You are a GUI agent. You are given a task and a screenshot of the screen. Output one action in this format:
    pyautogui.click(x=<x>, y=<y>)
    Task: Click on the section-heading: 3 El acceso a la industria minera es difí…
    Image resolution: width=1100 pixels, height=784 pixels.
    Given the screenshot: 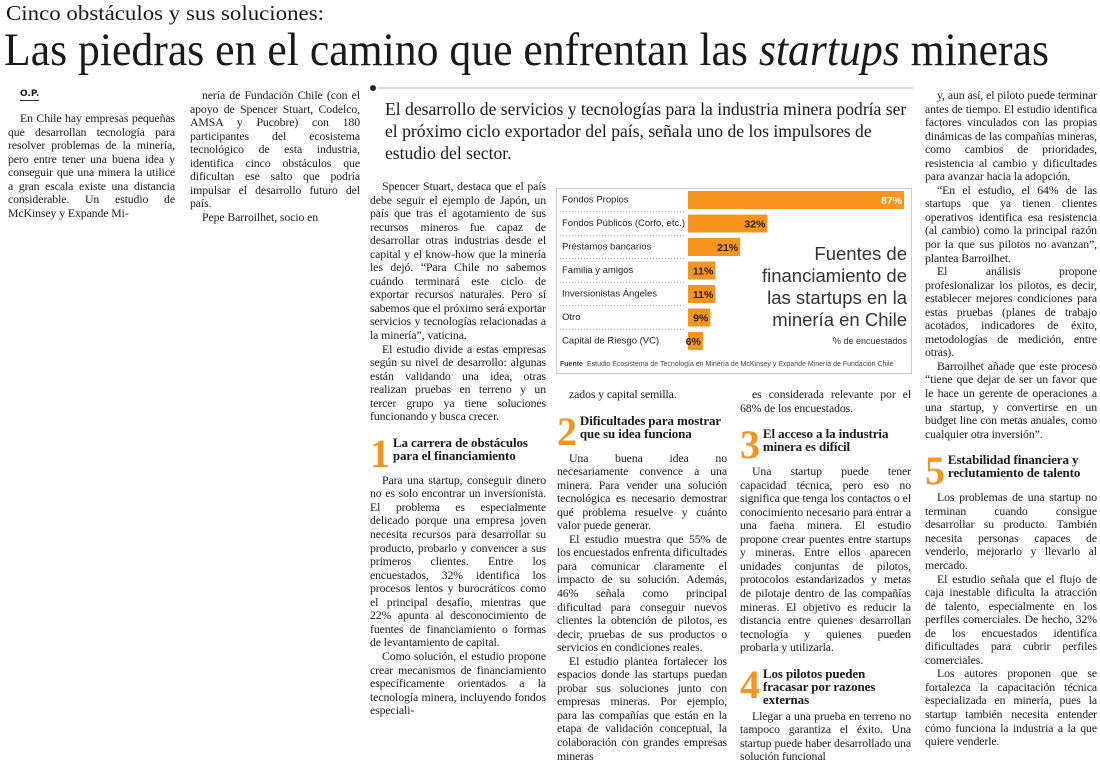 What is the action you would take?
    pyautogui.click(x=825, y=444)
    